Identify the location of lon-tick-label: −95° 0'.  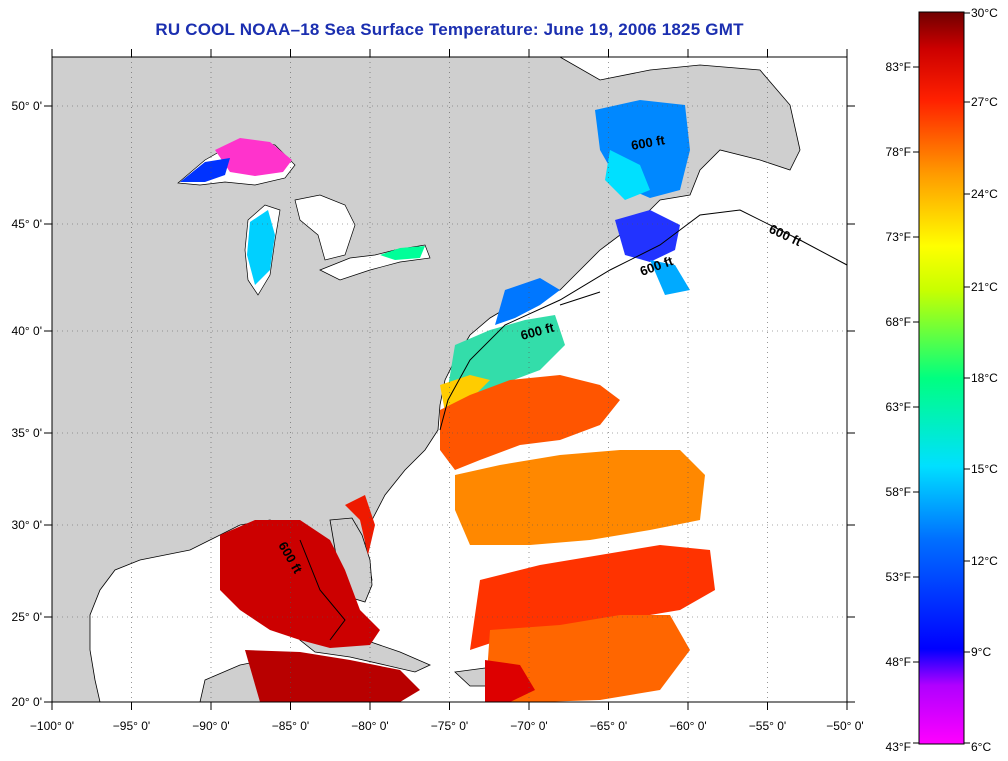
(131, 726).